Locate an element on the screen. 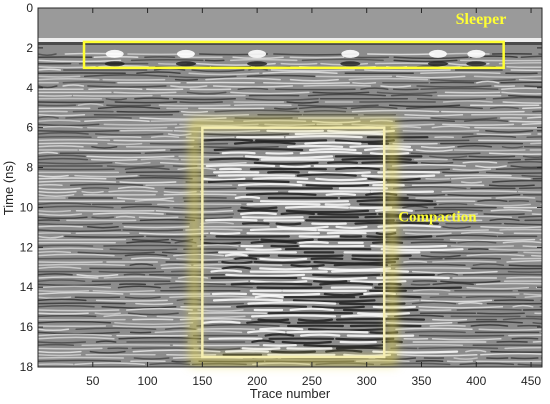 This screenshot has width=550, height=404. sleeper-reflection-shadow is located at coordinates (350, 64).